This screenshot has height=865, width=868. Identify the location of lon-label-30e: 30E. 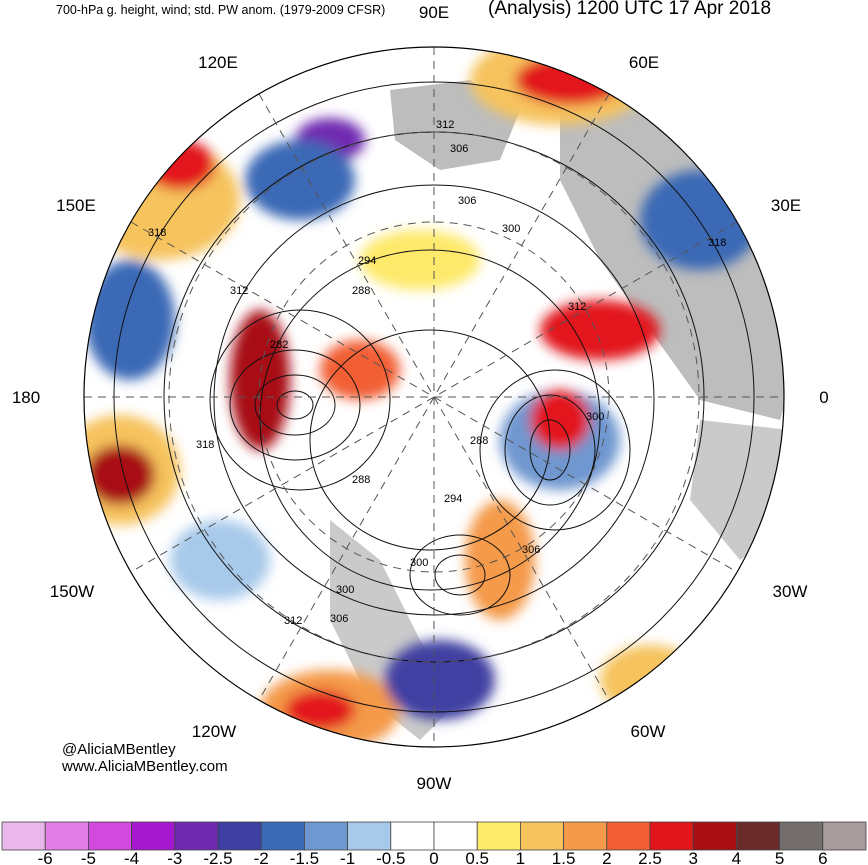
(786, 205).